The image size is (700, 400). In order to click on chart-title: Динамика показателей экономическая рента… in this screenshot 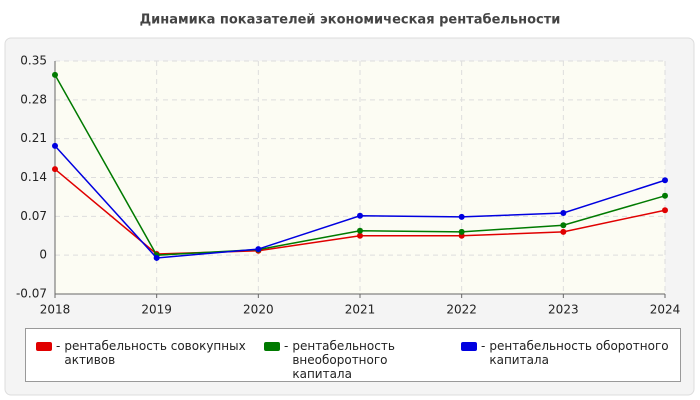, I will do `click(350, 20)`.